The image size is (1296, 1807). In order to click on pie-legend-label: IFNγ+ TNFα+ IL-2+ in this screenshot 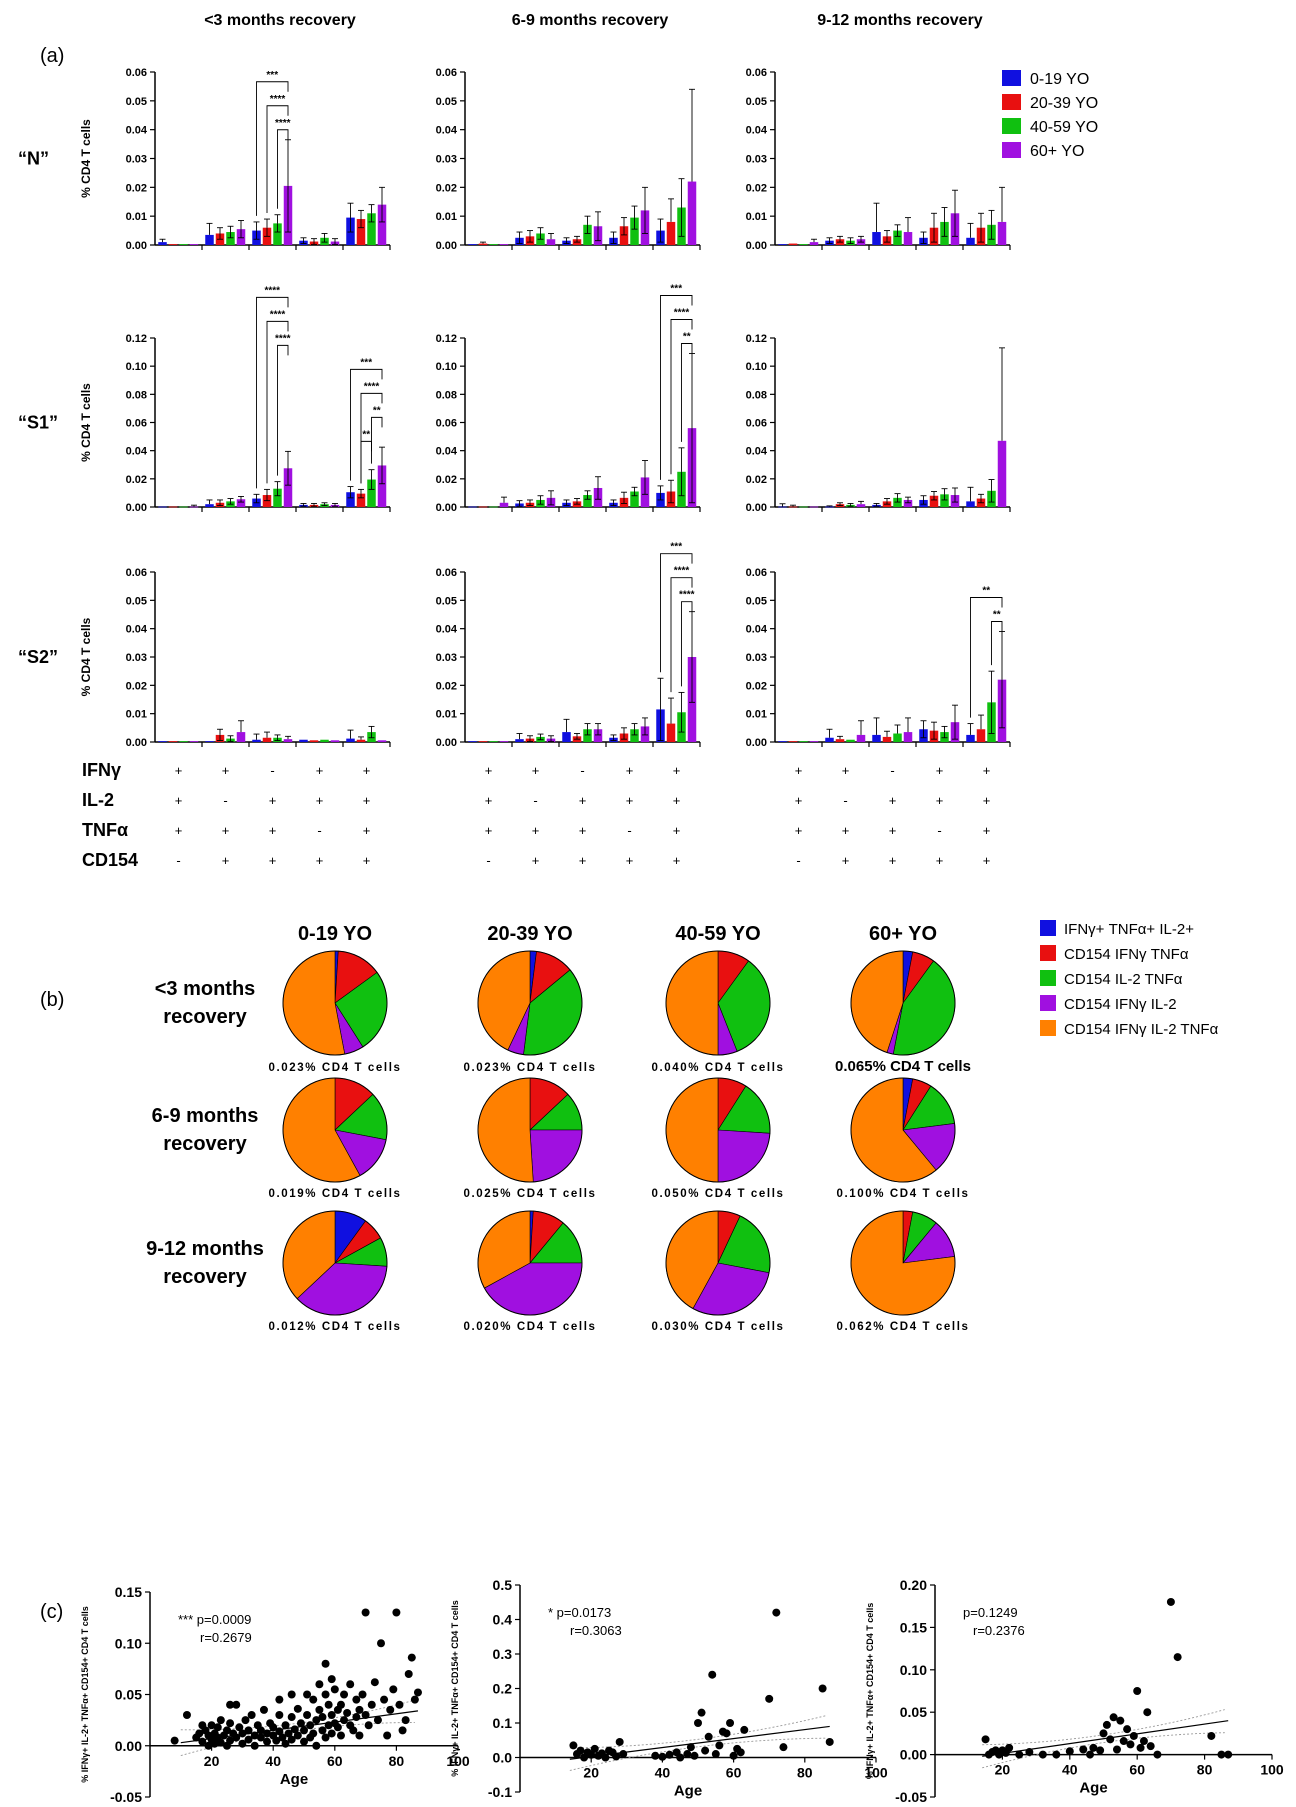, I will do `click(1129, 929)`.